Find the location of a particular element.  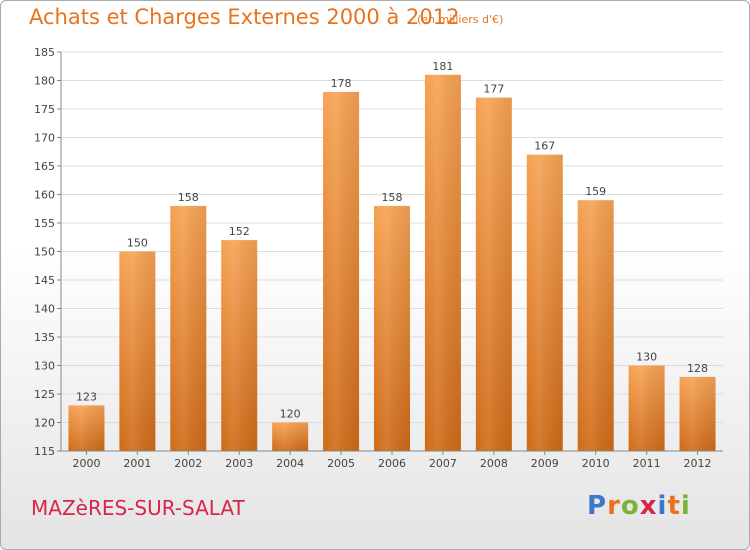

y-tick-label: 170 is located at coordinates (44, 138).